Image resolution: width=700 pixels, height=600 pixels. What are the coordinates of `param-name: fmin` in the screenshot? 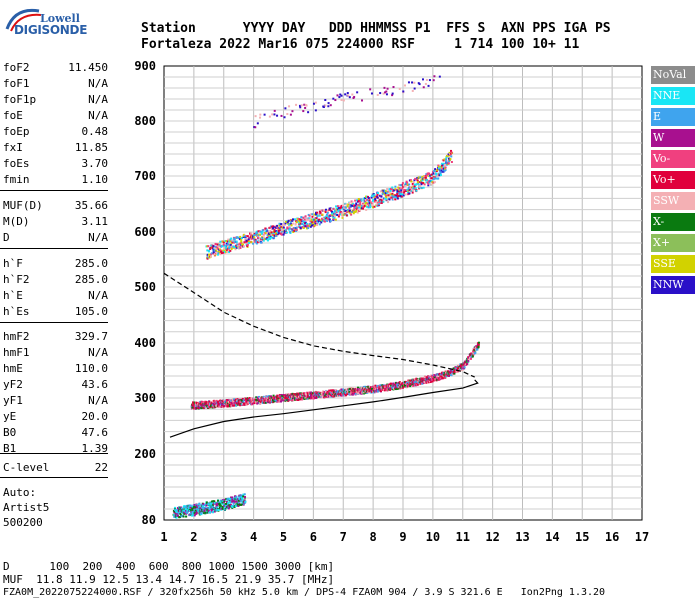 It's located at (16, 179).